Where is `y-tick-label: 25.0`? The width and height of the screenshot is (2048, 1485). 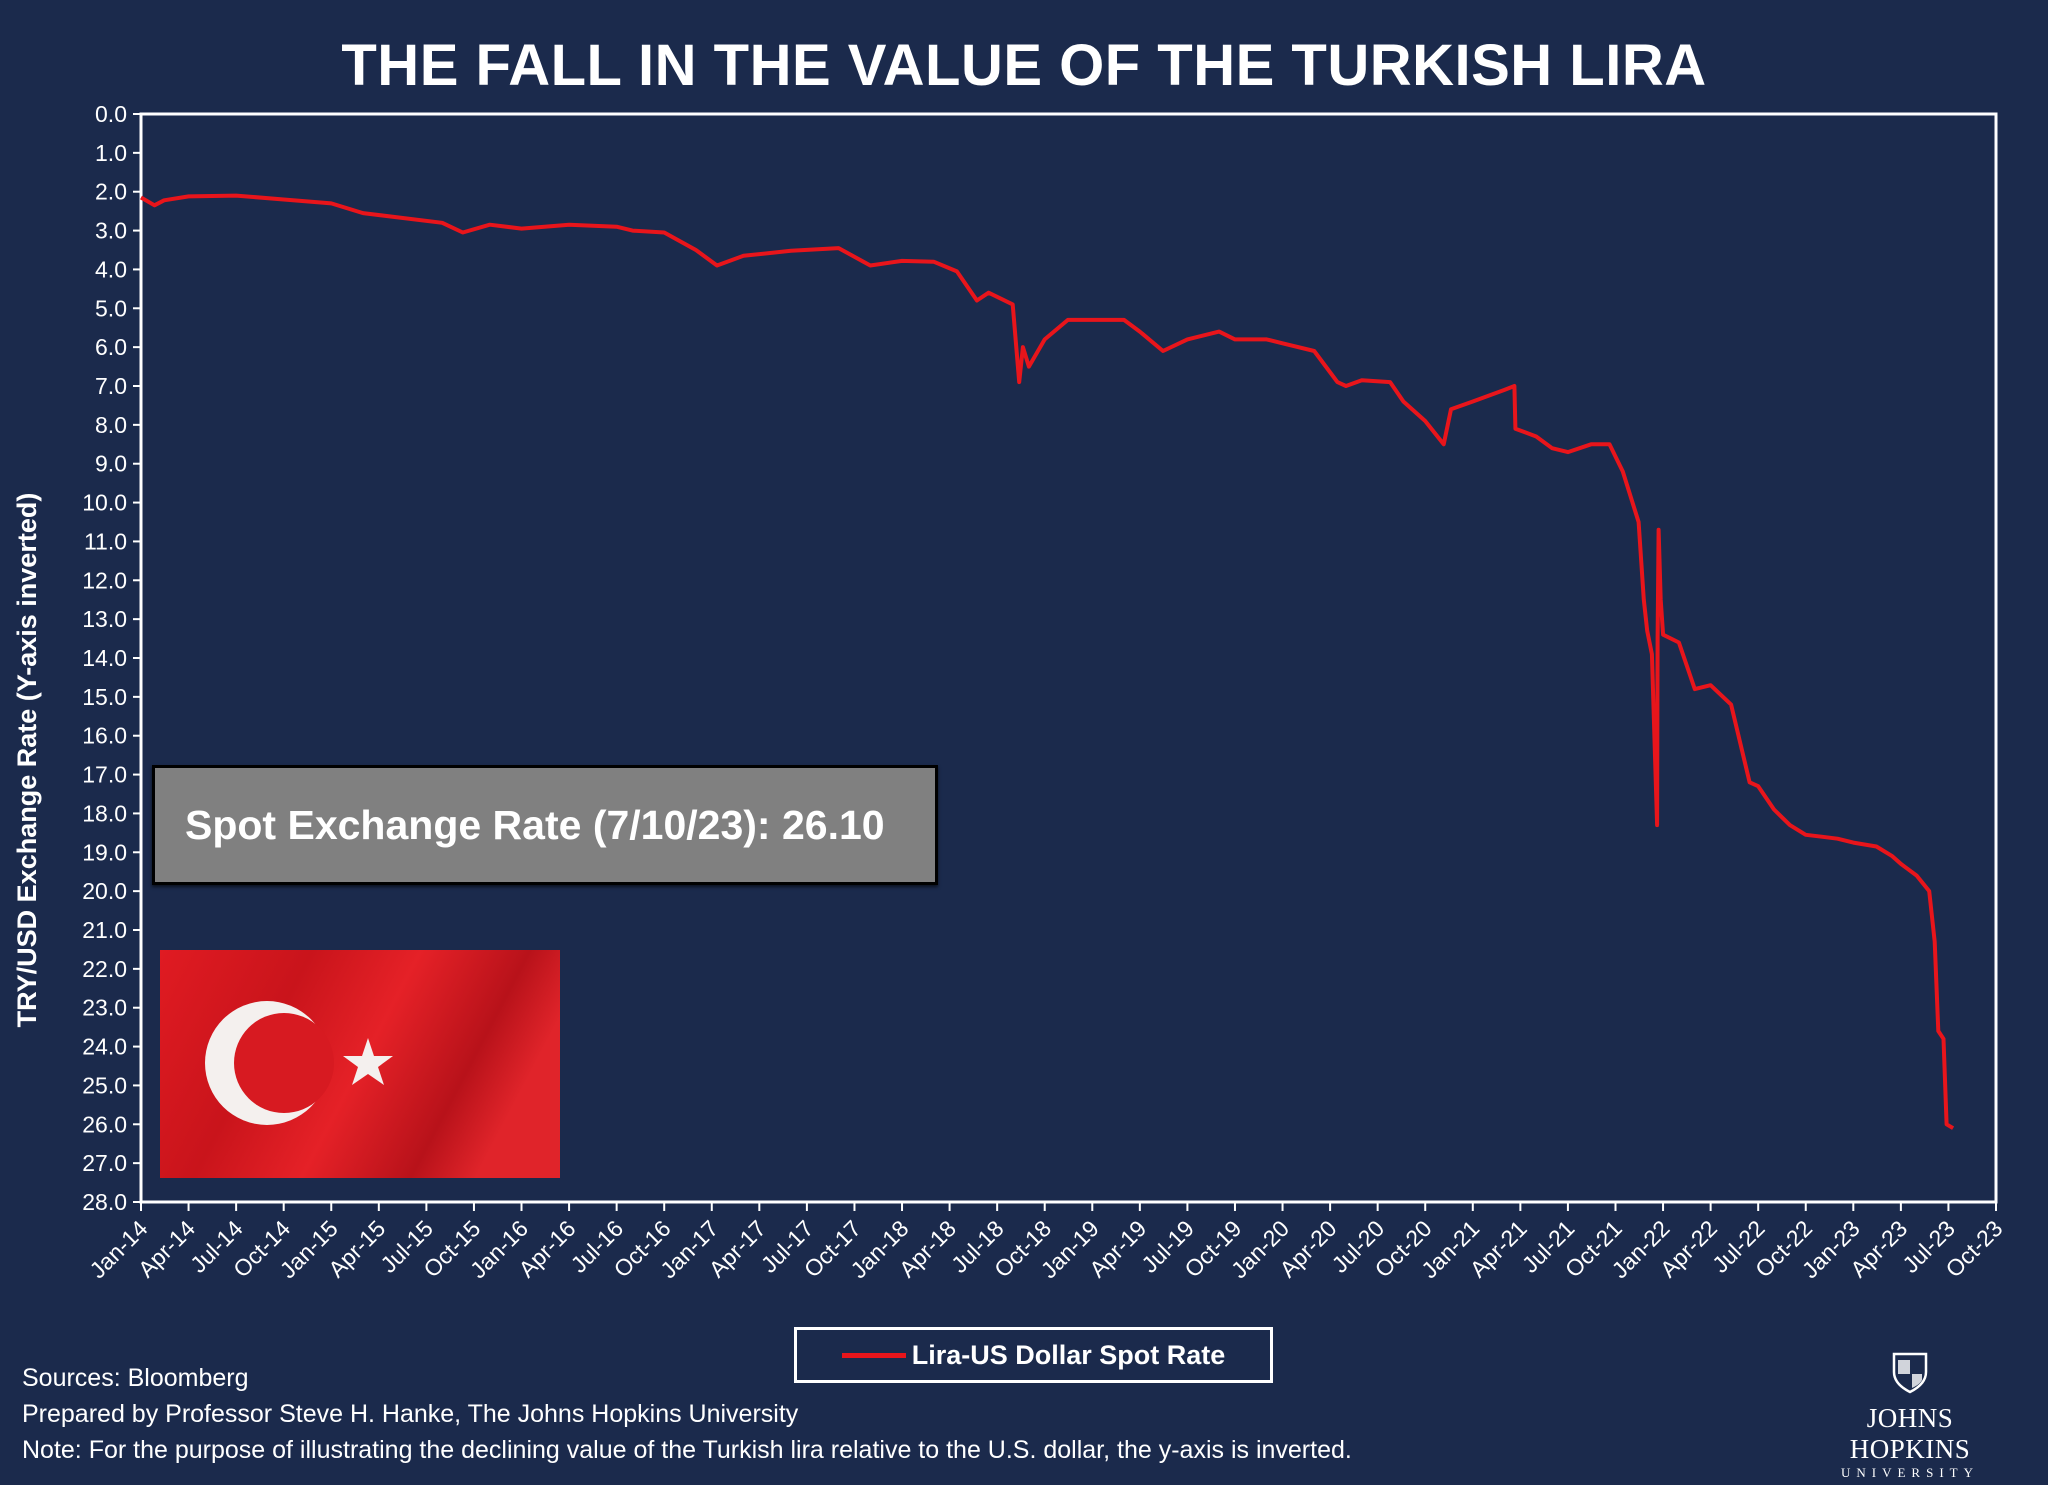
y-tick-label: 25.0 is located at coordinates (104, 1085).